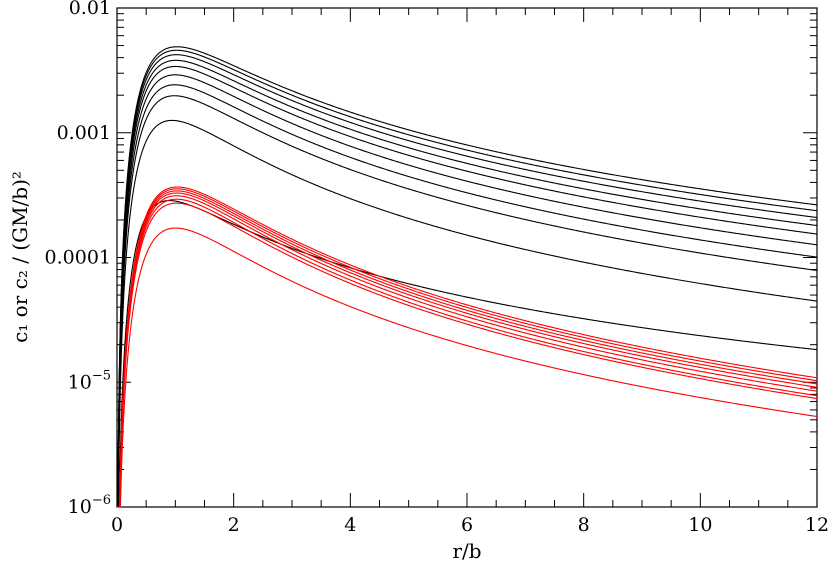 Image resolution: width=830 pixels, height=565 pixels. What do you see at coordinates (117, 525) in the screenshot?
I see `x-tick-label: 0` at bounding box center [117, 525].